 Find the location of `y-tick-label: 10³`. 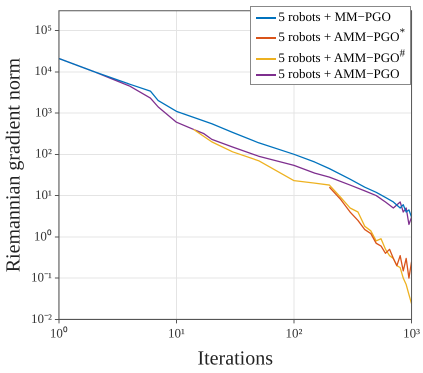

y-tick-label: 10³ is located at coordinates (43, 112).